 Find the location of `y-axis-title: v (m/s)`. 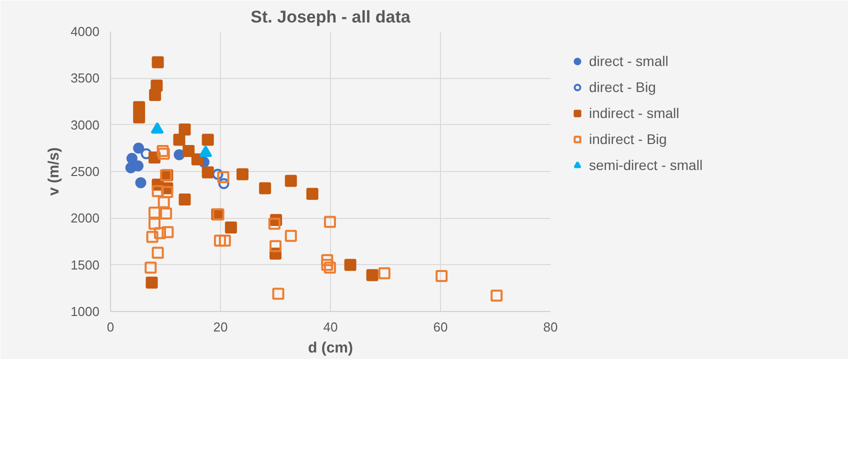

y-axis-title: v (m/s) is located at coordinates (54, 171).